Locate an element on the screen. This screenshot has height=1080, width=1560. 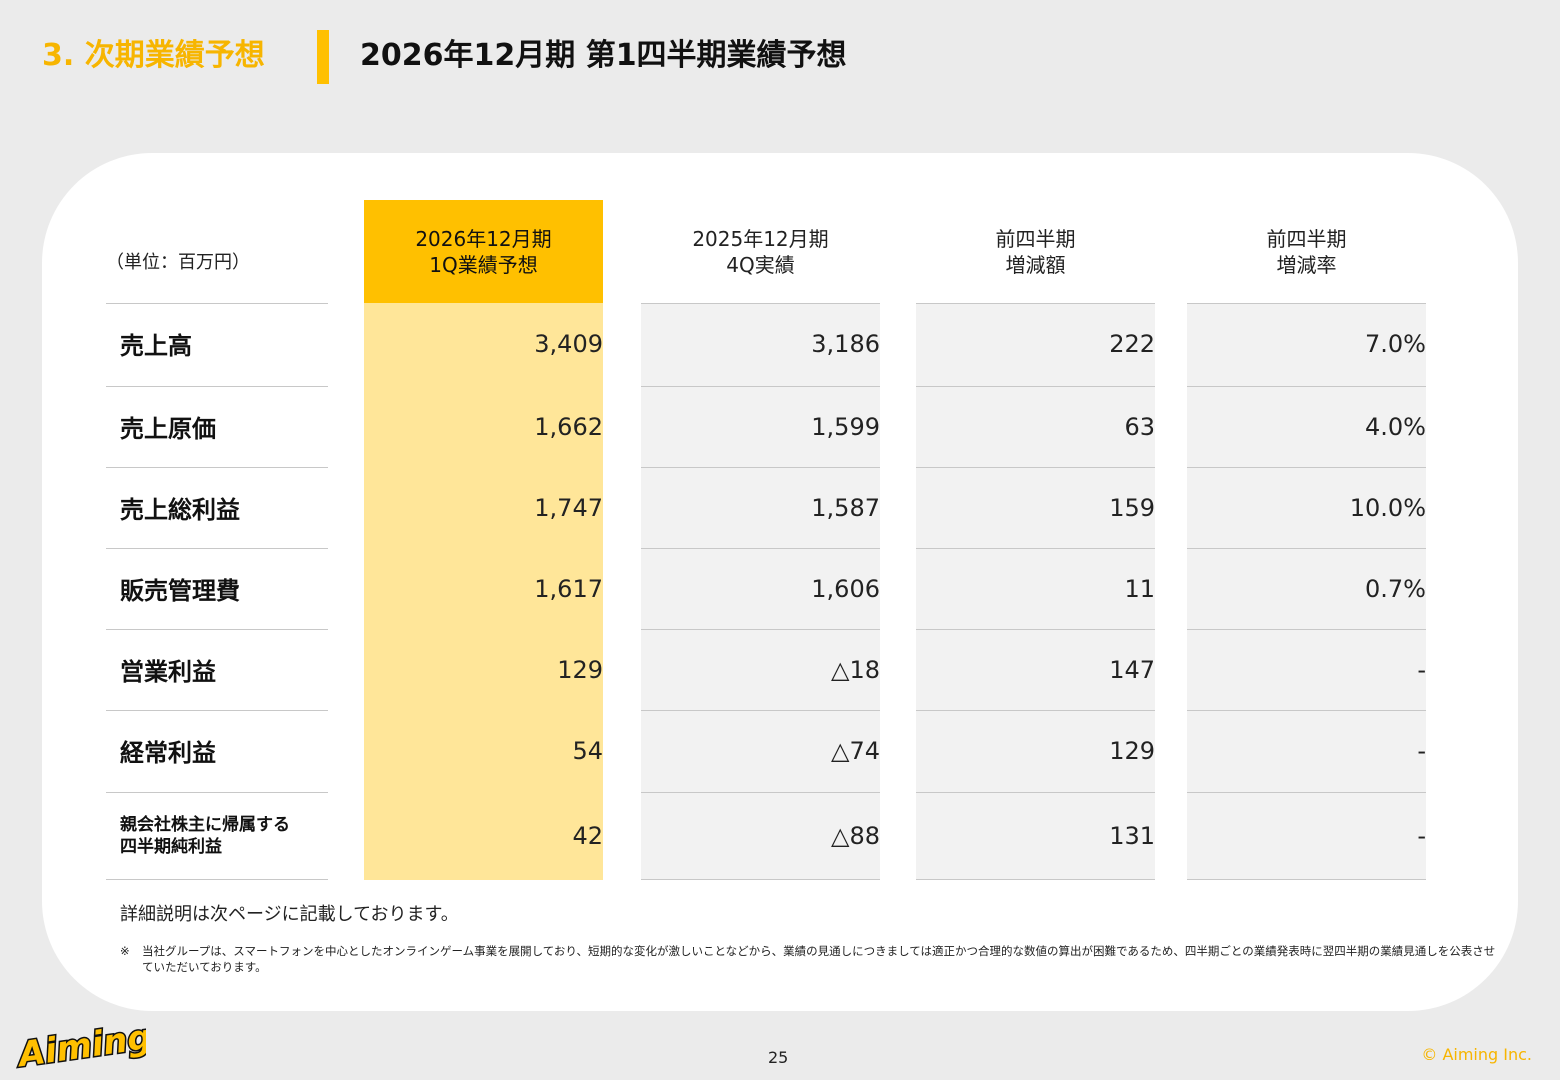
column-header-change-rate: 前四半期 増減率 is located at coordinates (1306, 251).